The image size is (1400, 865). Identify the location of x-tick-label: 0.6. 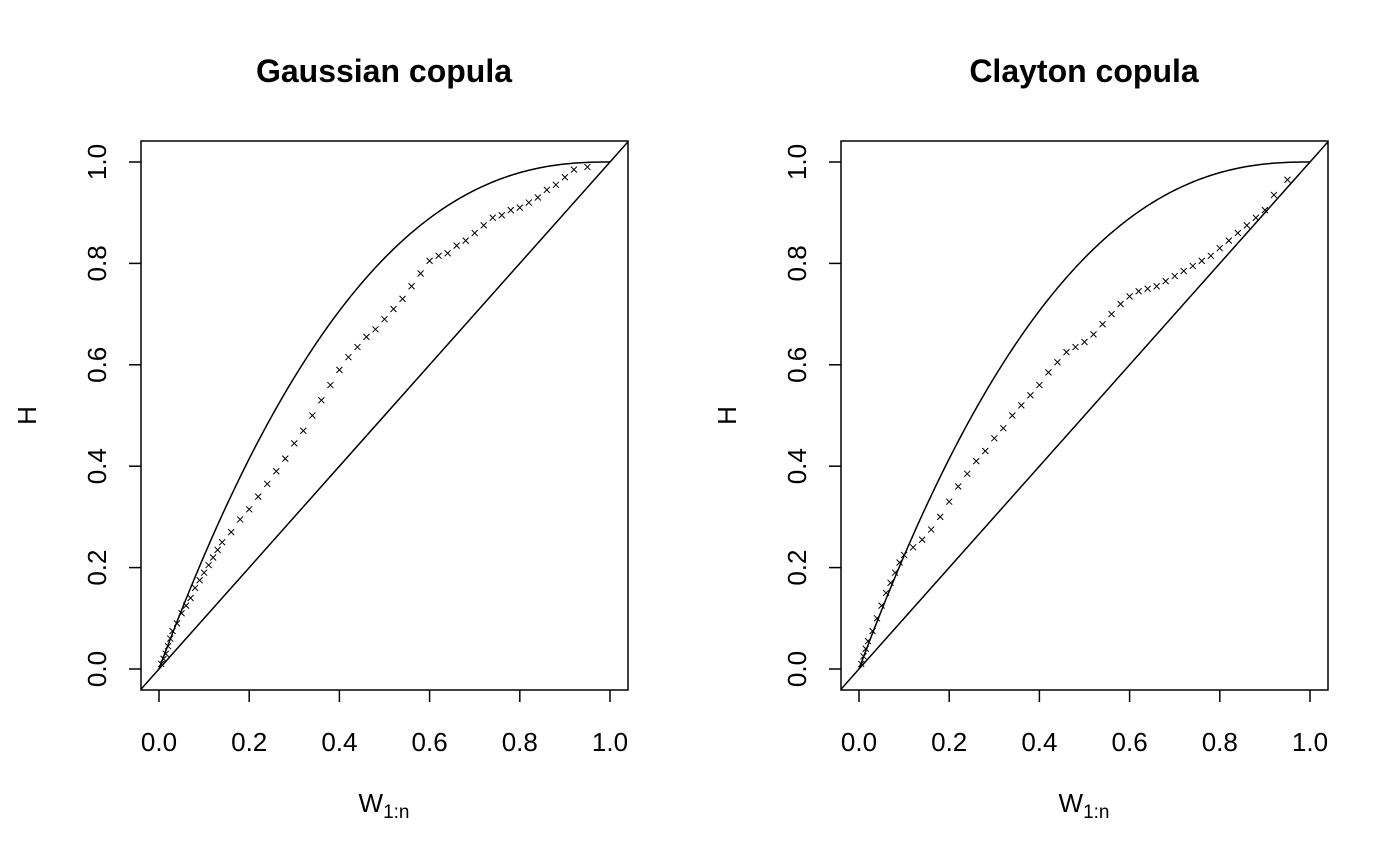
(430, 742).